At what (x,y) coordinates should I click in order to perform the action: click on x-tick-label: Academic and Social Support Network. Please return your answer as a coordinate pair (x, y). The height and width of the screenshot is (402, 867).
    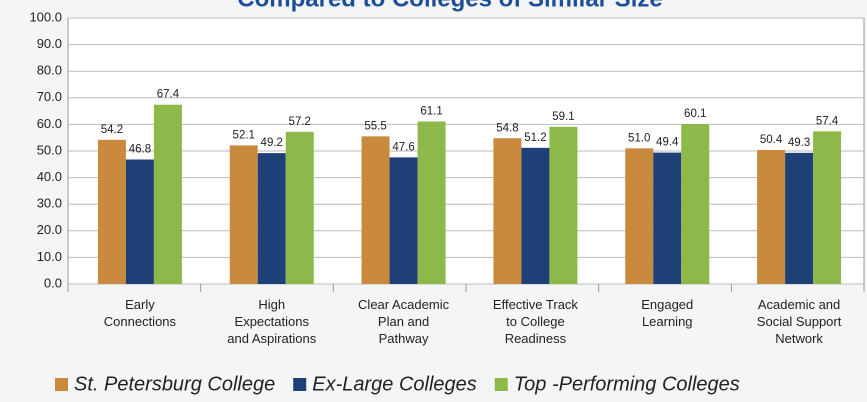
    Looking at the image, I should click on (799, 321).